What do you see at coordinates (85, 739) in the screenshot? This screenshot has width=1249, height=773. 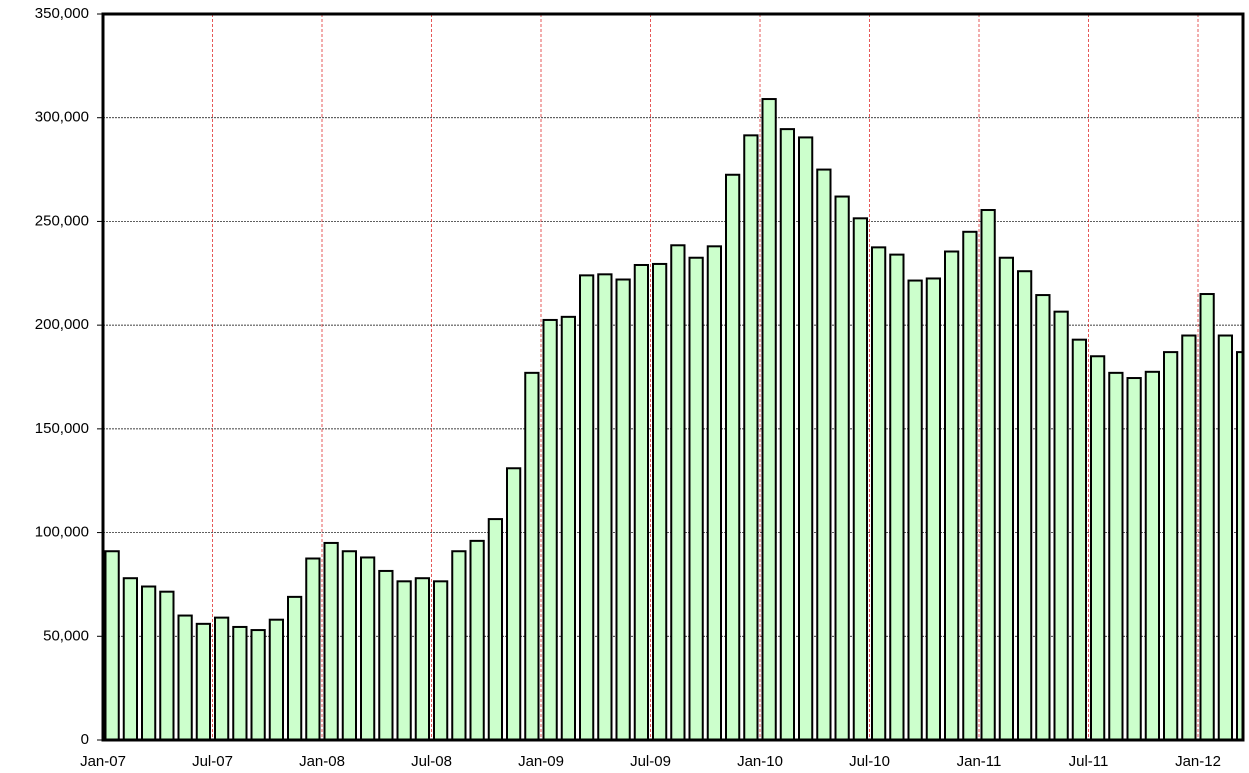 I see `y-tick-label: 0` at bounding box center [85, 739].